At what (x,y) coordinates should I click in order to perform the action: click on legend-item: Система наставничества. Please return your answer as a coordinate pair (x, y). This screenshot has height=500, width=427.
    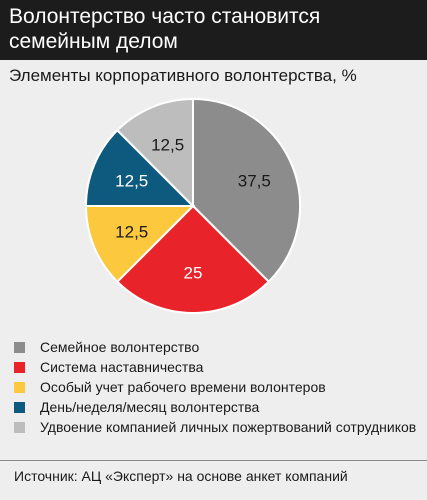
    Looking at the image, I should click on (220, 368).